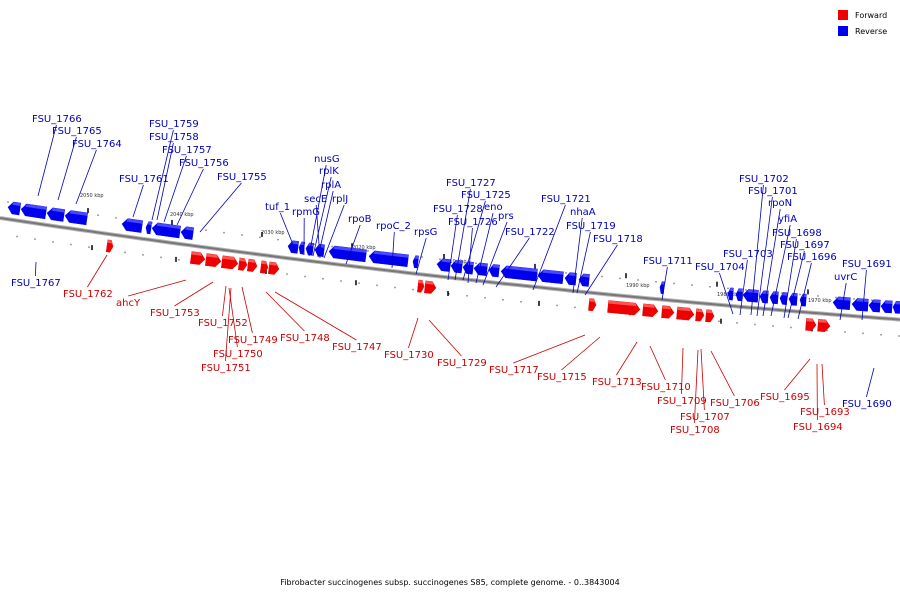 The height and width of the screenshot is (600, 900). What do you see at coordinates (797, 233) in the screenshot?
I see `reverse-gene-label: FSU_1698` at bounding box center [797, 233].